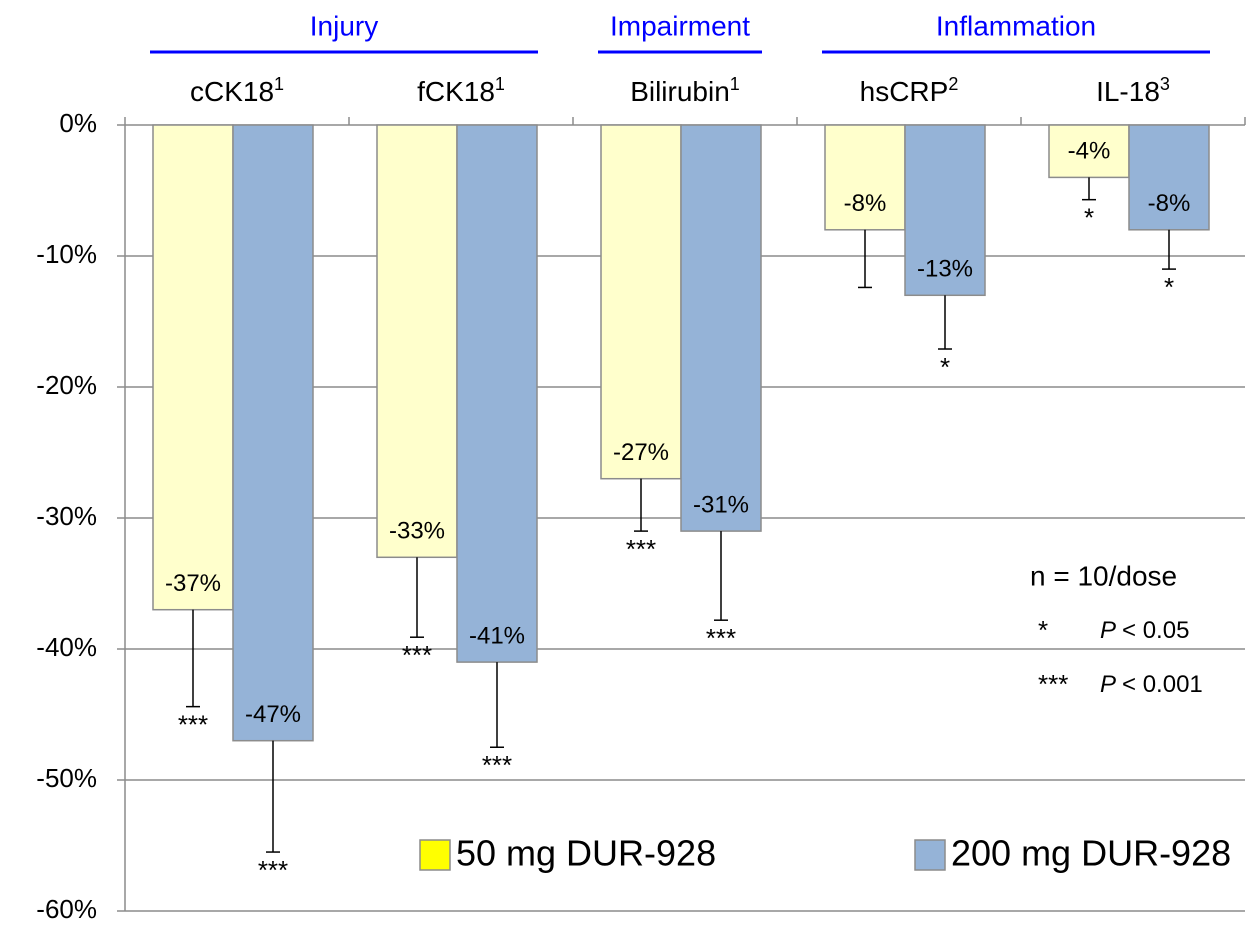 The height and width of the screenshot is (926, 1248). I want to click on y-tick-label: -20%, so click(66, 385).